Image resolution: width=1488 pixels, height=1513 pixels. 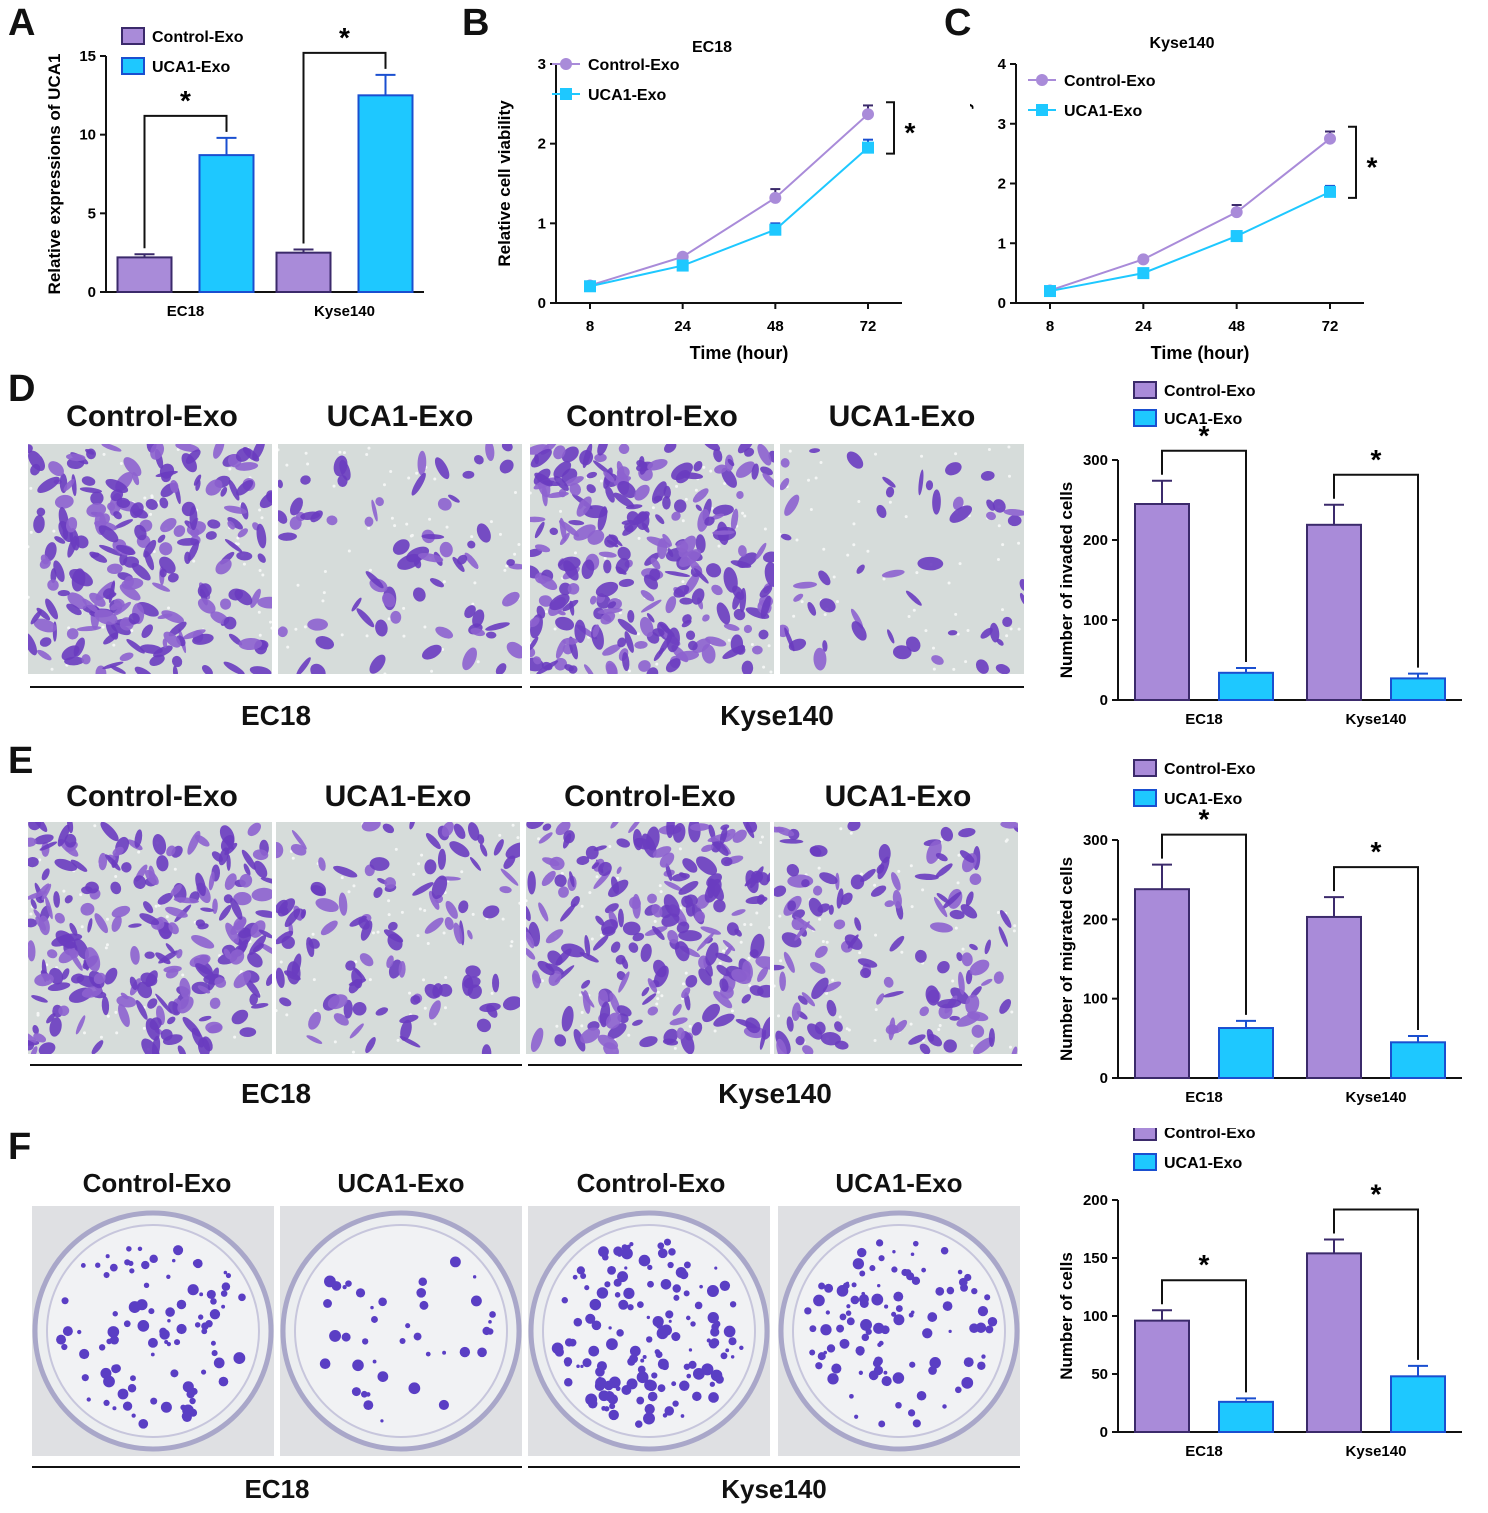 I want to click on underline-f-kyse140, so click(x=774, y=1467).